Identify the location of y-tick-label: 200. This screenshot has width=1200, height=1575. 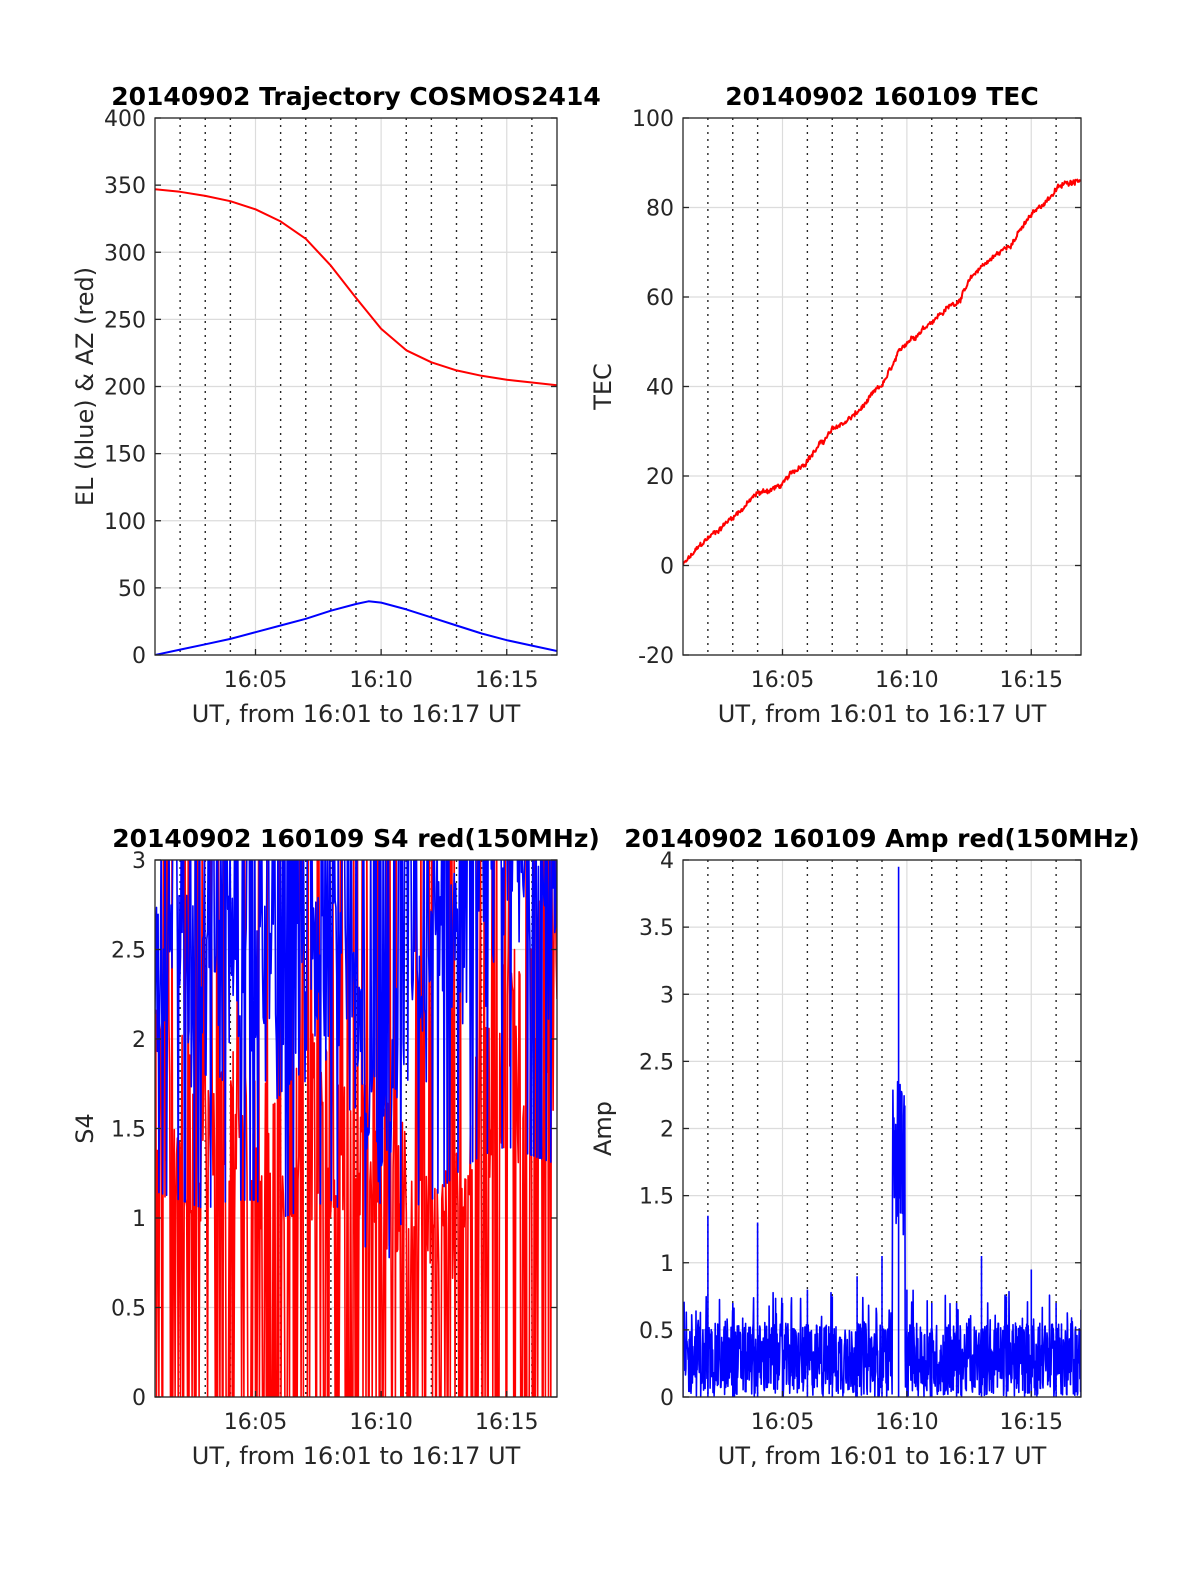
(125, 388).